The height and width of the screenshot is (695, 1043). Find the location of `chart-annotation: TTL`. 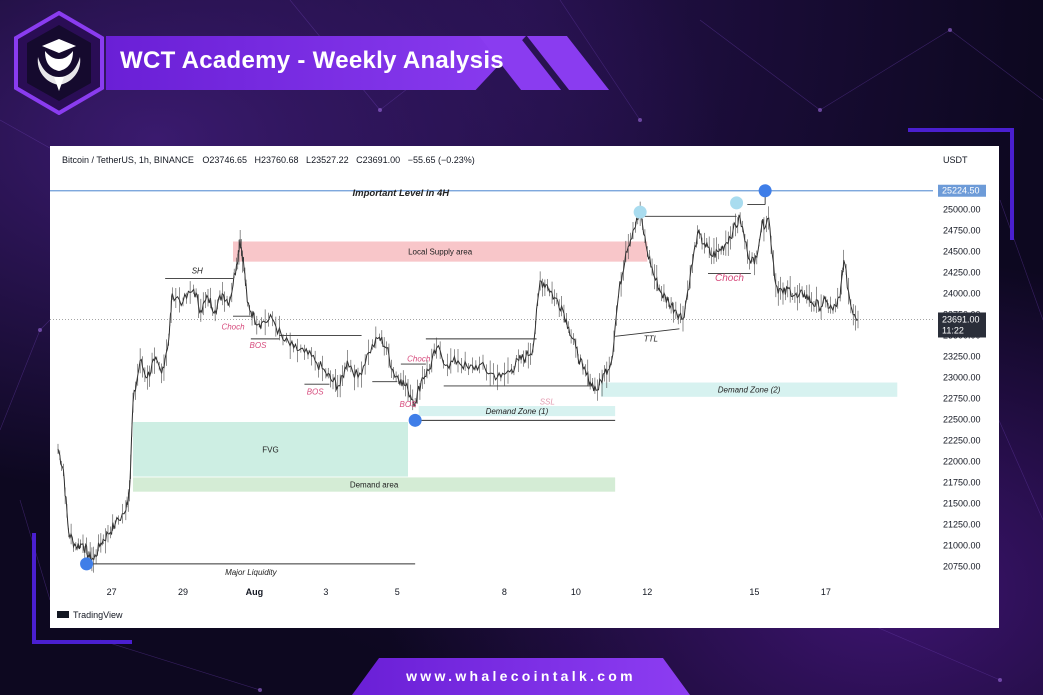

chart-annotation: TTL is located at coordinates (651, 338).